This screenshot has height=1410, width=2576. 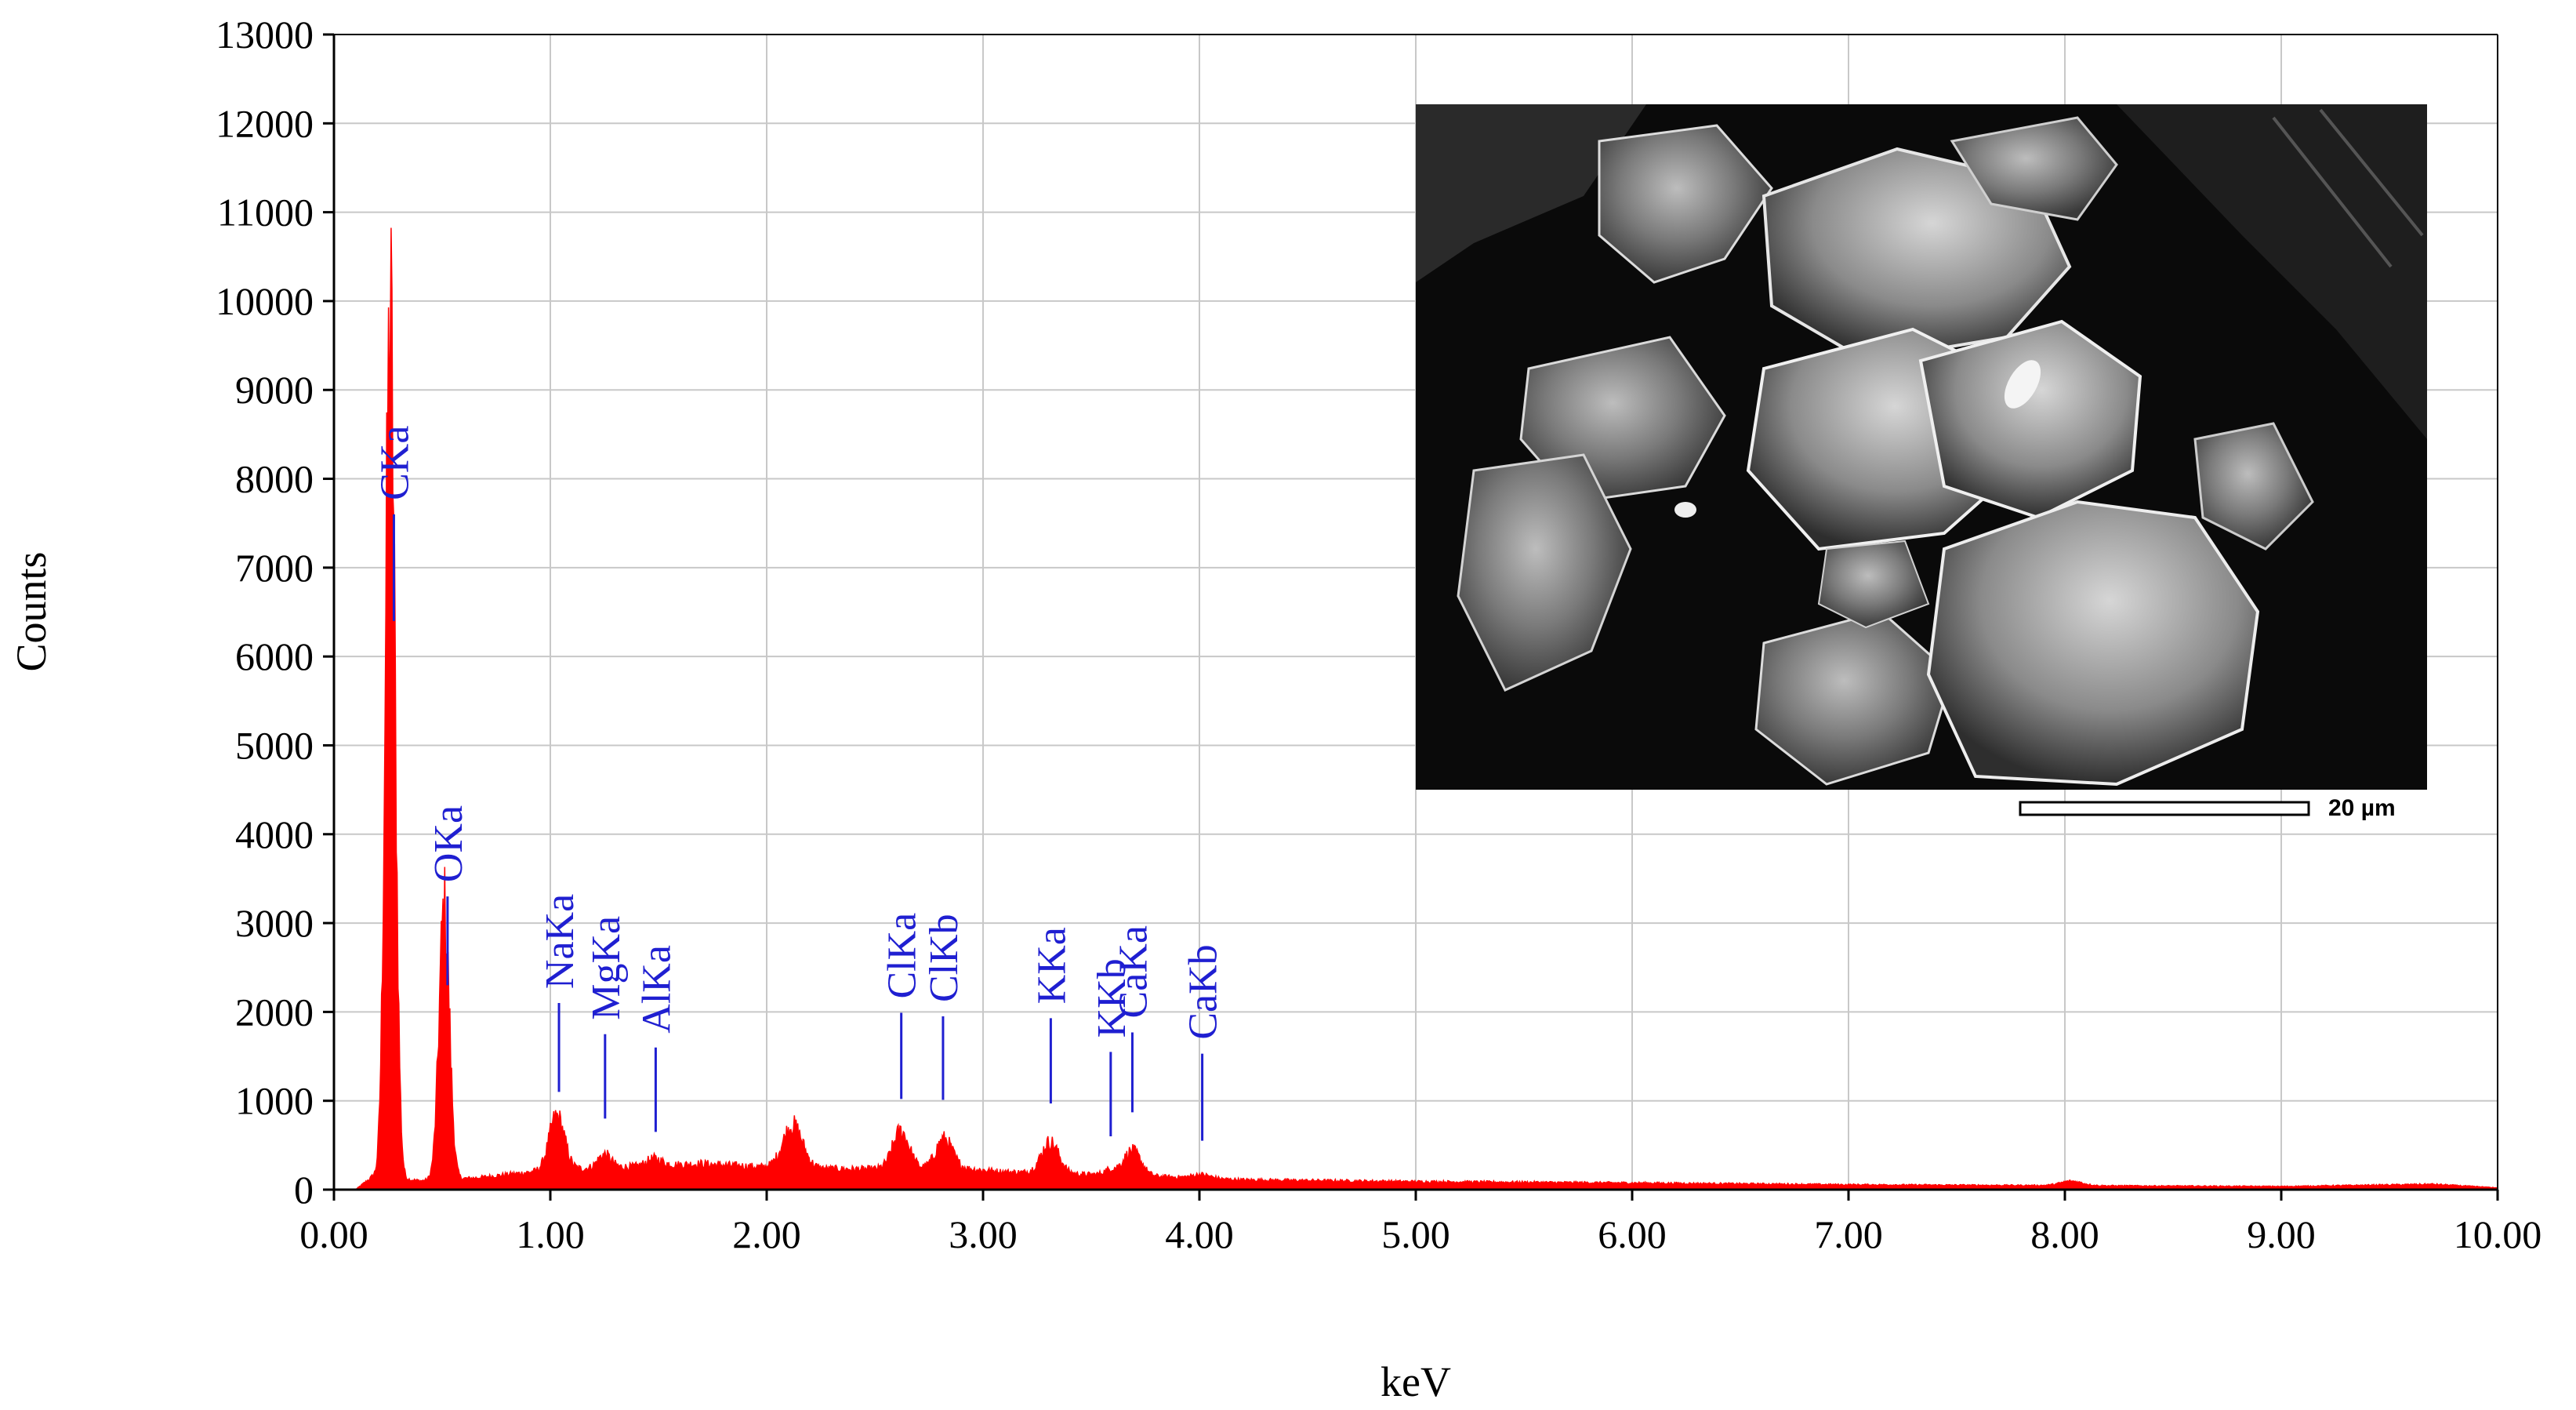 What do you see at coordinates (550, 1234) in the screenshot?
I see `x-tick-label: 1.00` at bounding box center [550, 1234].